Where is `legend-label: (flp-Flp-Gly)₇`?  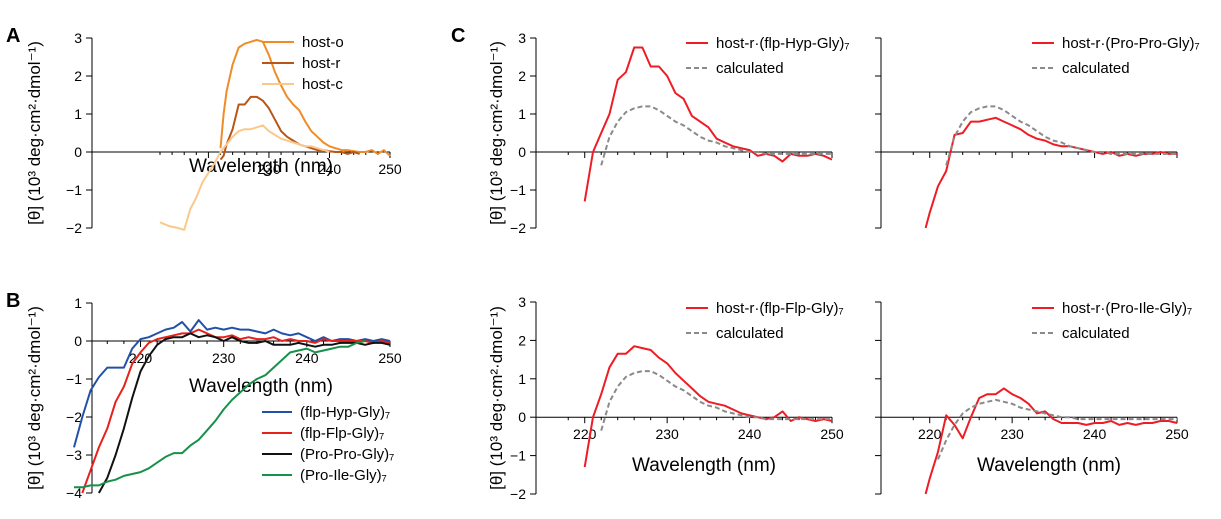
legend-label: (flp-Flp-Gly)₇ is located at coordinates (342, 433).